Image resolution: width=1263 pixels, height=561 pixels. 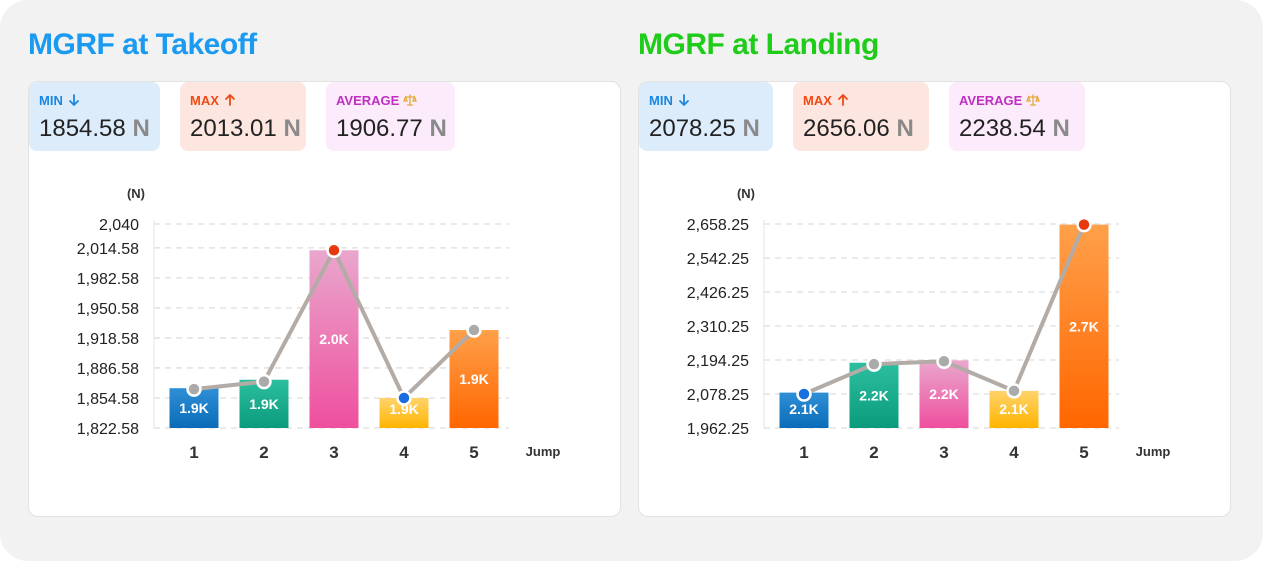 I want to click on stat-min: MIN 1854.58 N, so click(x=94, y=116).